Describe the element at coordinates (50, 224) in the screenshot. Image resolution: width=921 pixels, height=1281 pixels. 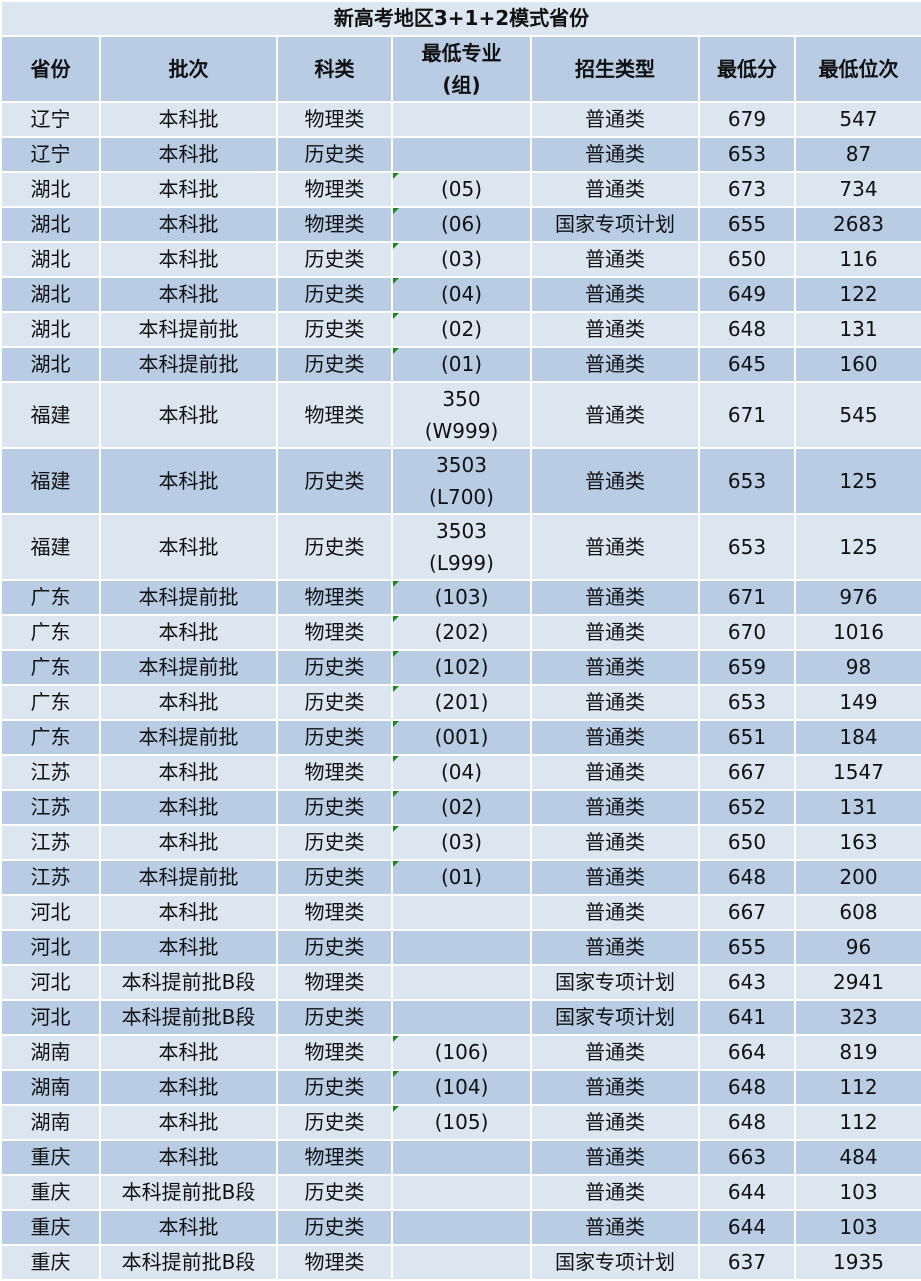
I see `cell-province: 湖北` at that location.